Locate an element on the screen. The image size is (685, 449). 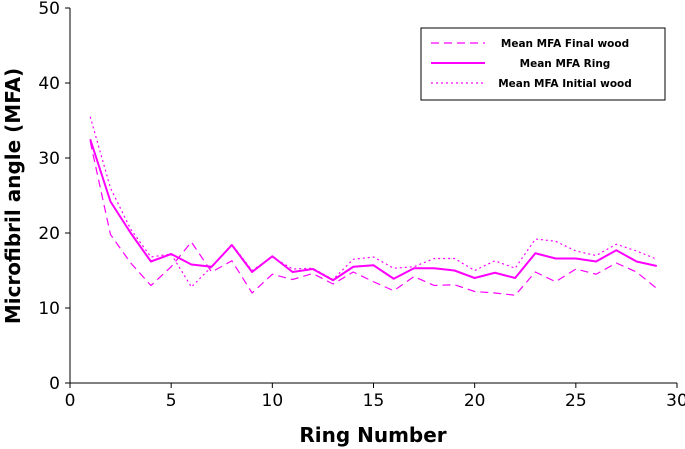
y-tick-label: 40 is located at coordinates (49, 84).